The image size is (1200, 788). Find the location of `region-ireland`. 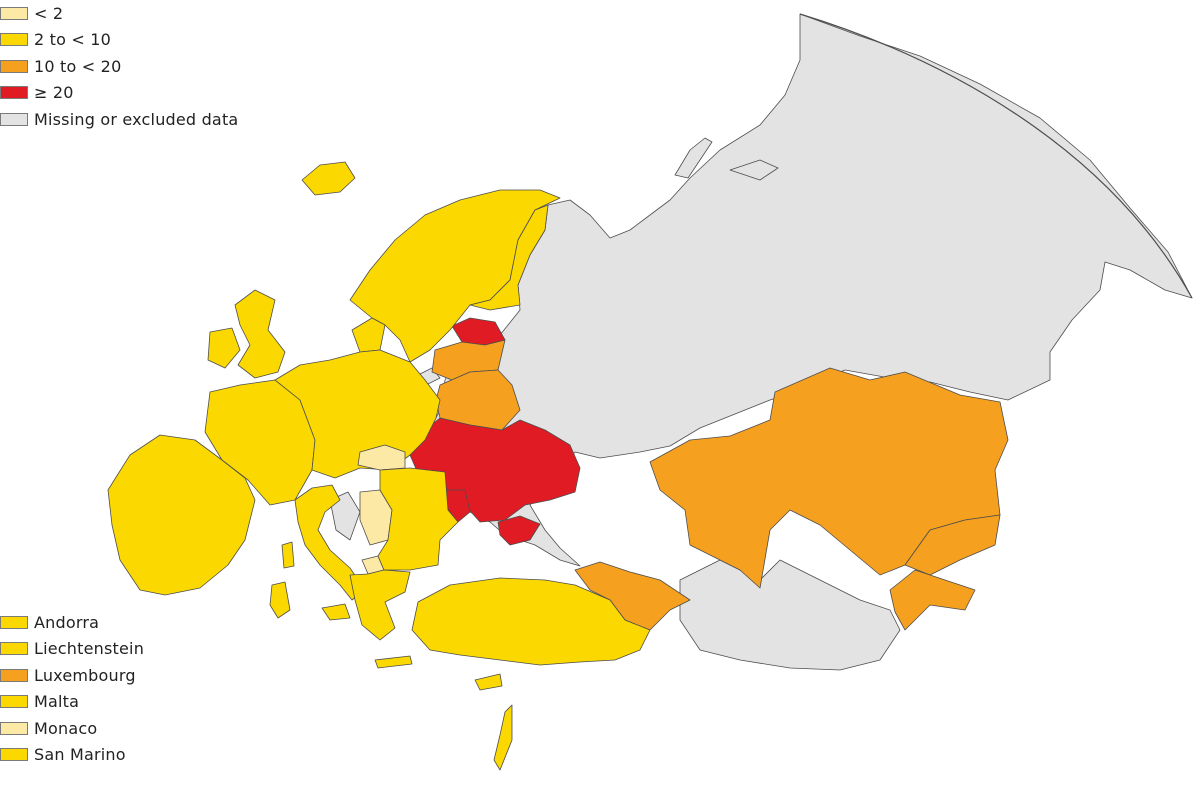

region-ireland is located at coordinates (224, 348).